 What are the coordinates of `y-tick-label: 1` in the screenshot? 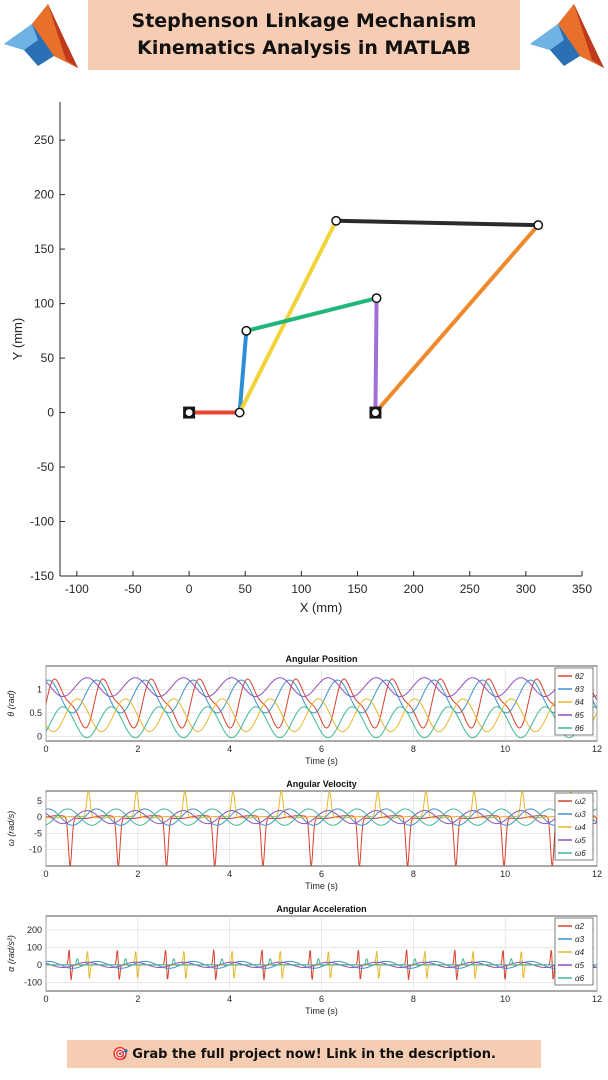 It's located at (39, 689).